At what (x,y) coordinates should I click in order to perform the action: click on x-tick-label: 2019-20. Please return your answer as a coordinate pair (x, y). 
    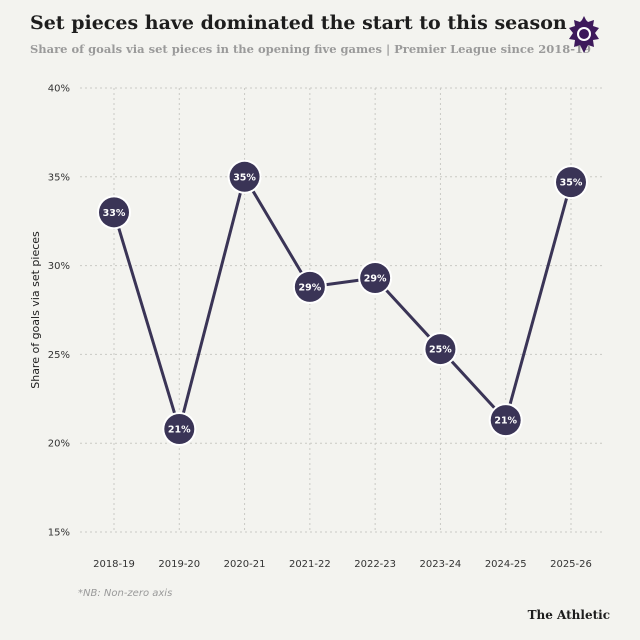
    Looking at the image, I should click on (179, 564).